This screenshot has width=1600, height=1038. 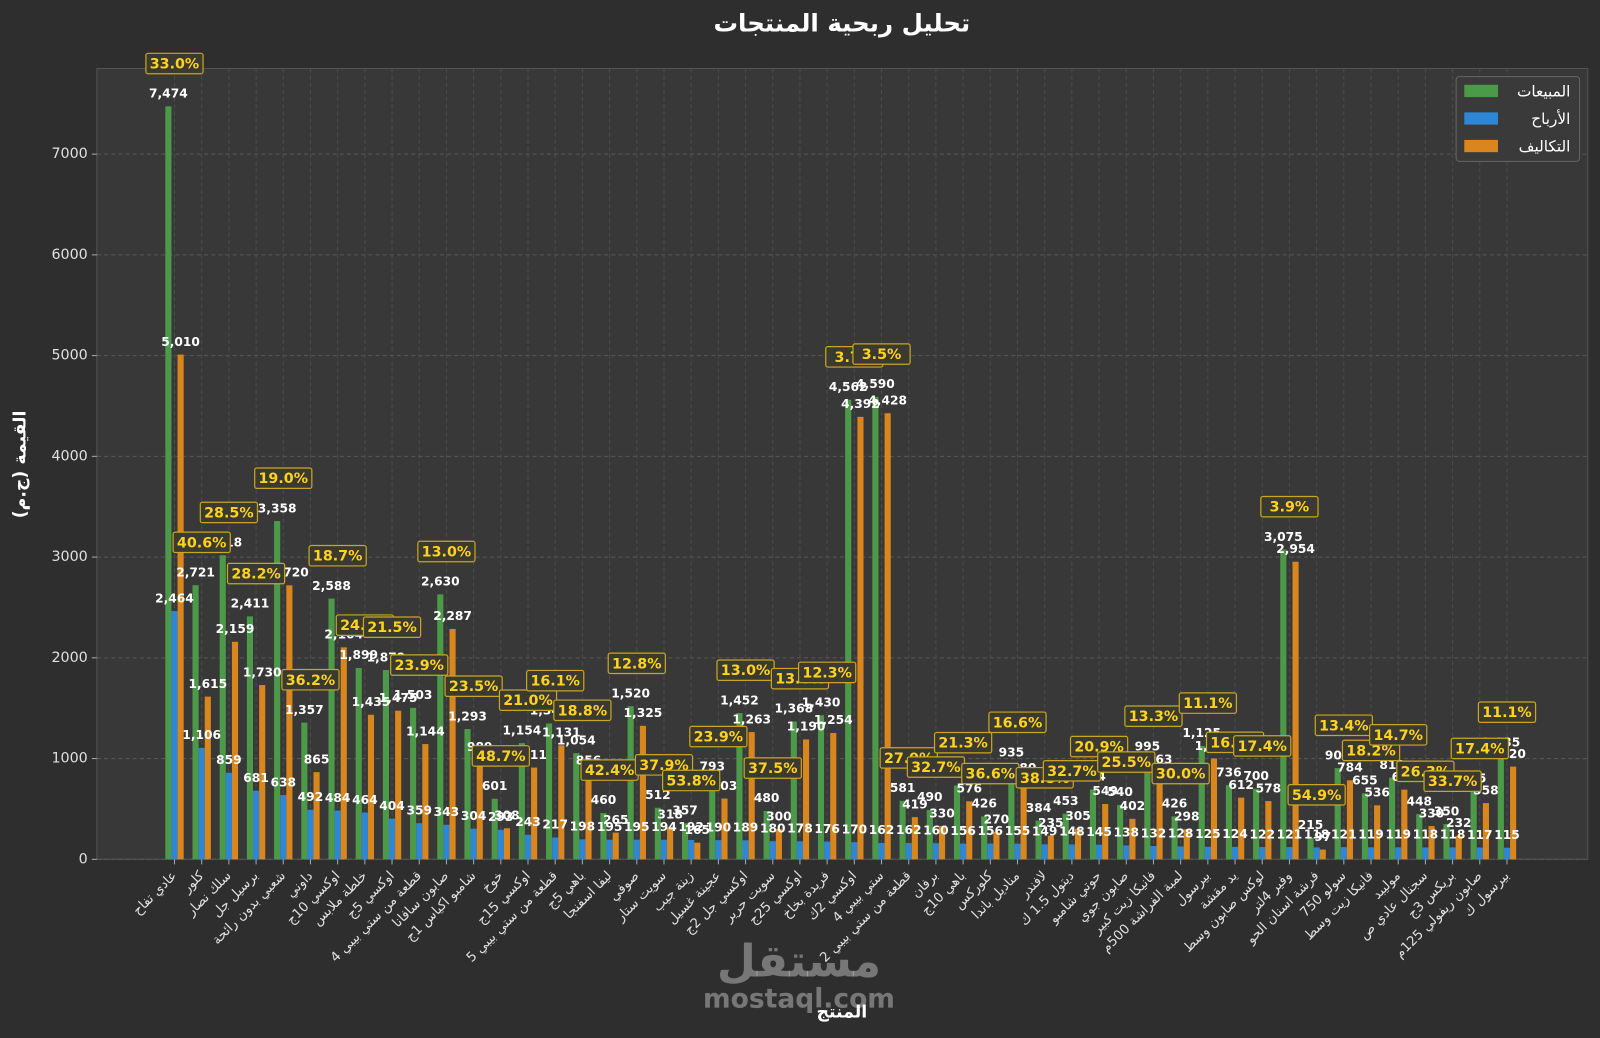 I want to click on value-label: 1,899, so click(x=358, y=655).